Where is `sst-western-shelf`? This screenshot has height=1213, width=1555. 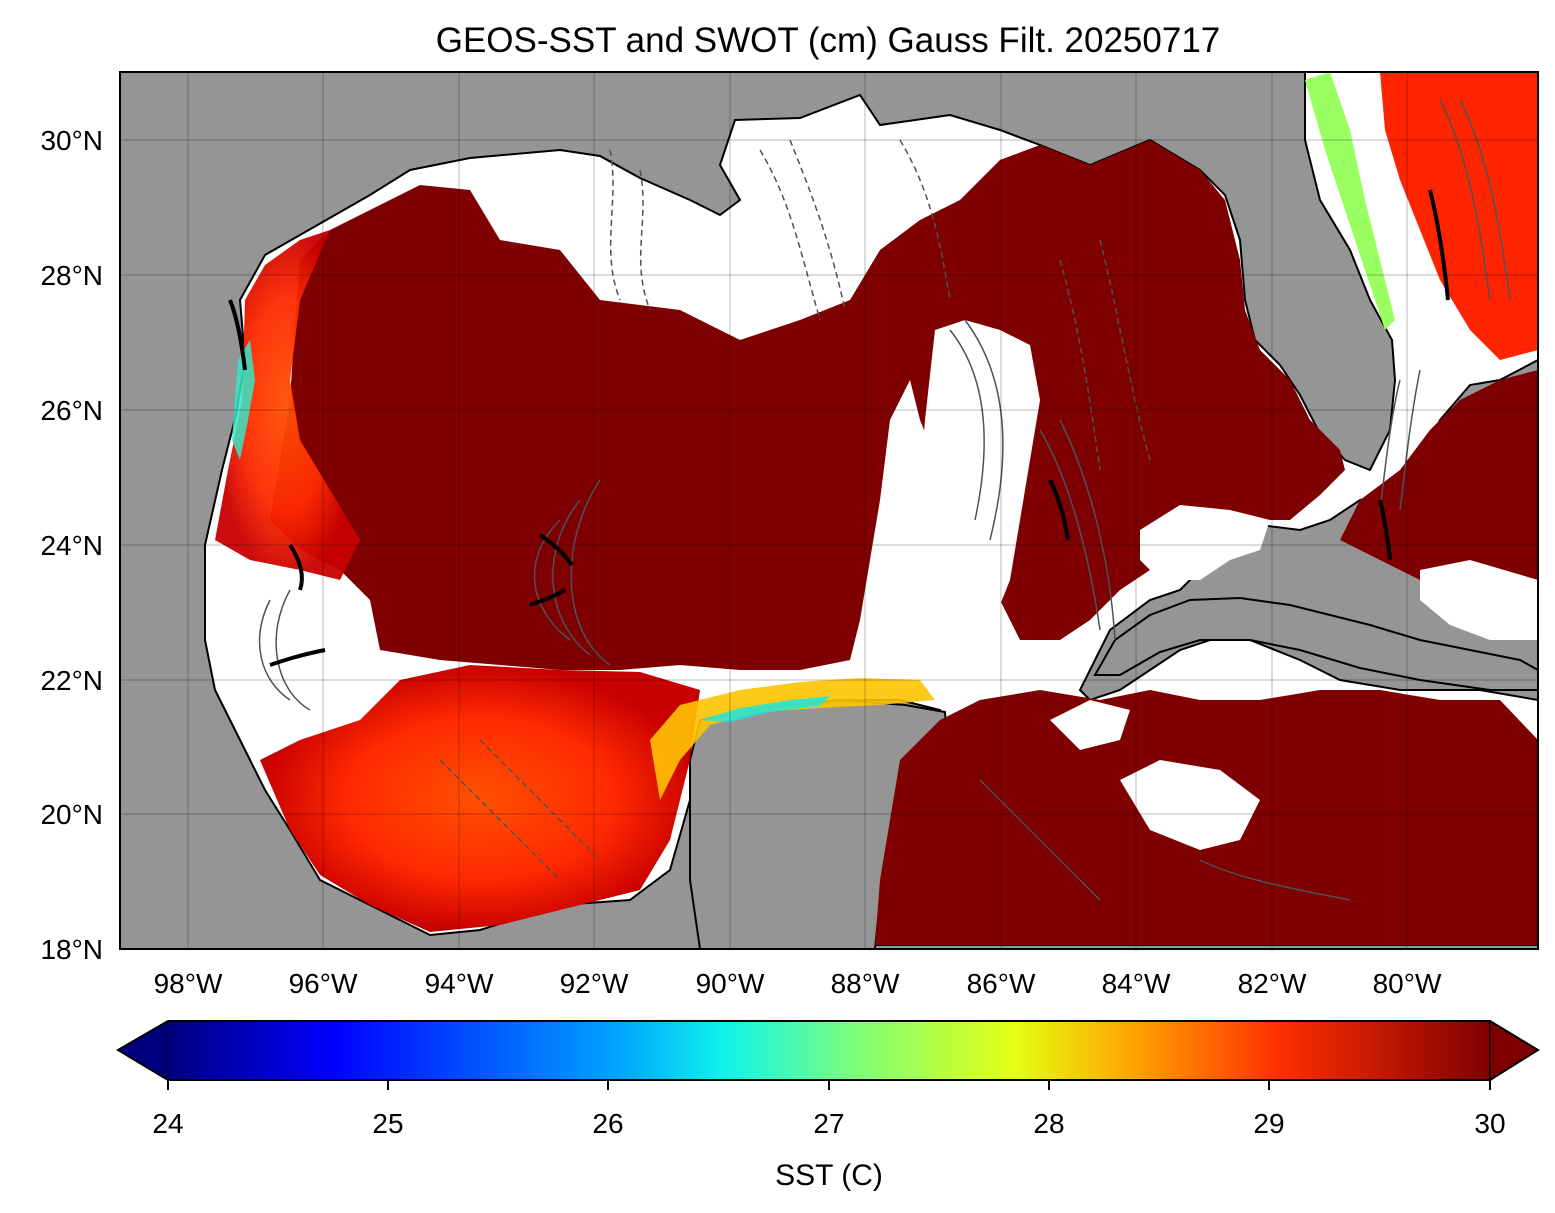
sst-western-shelf is located at coordinates (287, 405).